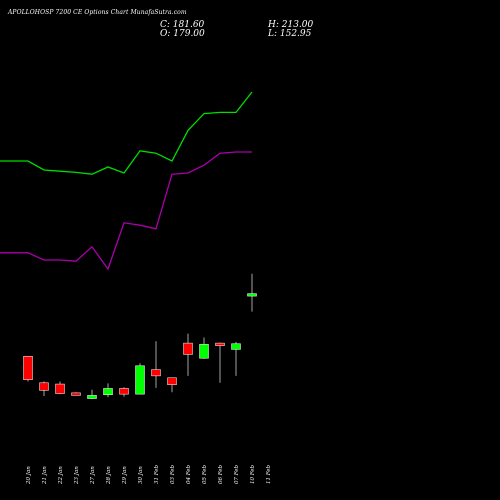  I want to click on x-tick-label: 04 Feb, so click(189, 474).